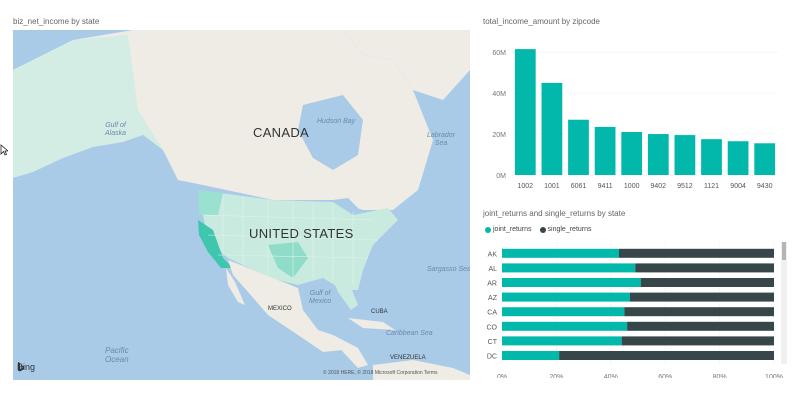  I want to click on stack-bar-single_returns-CO, so click(700, 326).